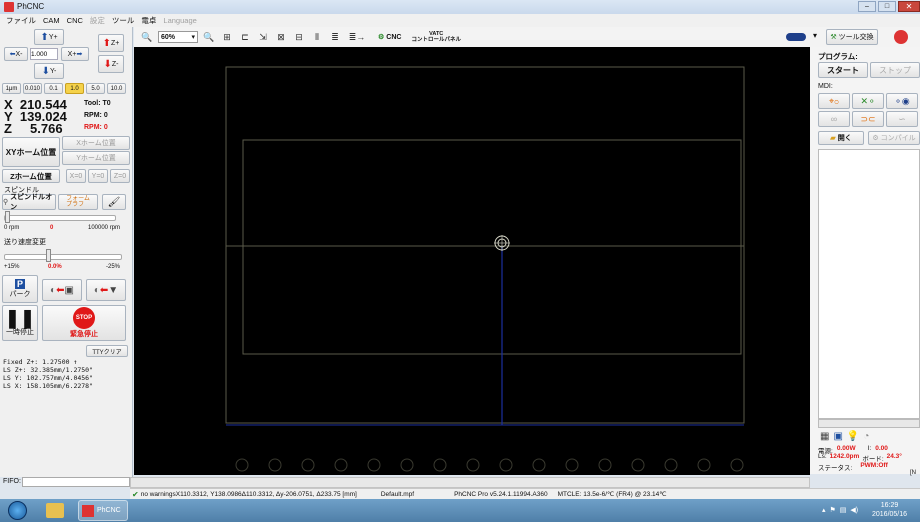 Image resolution: width=920 pixels, height=522 pixels. What do you see at coordinates (120, 176) in the screenshot?
I see `z-zero-button: Z=0` at bounding box center [120, 176].